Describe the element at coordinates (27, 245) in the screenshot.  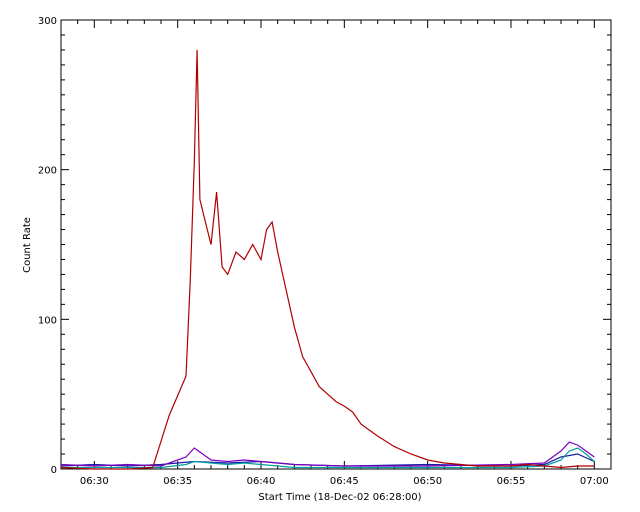
I see `y-axis-label: Count Rate` at that location.